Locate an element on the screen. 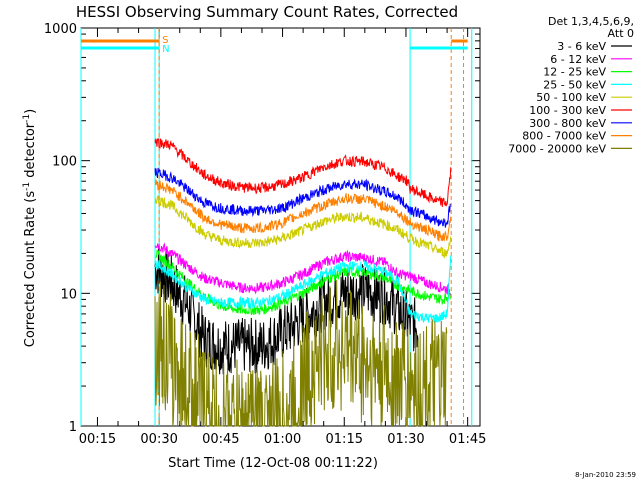 The image size is (640, 480). legend-label: 7000 - 20000 keV is located at coordinates (557, 148).